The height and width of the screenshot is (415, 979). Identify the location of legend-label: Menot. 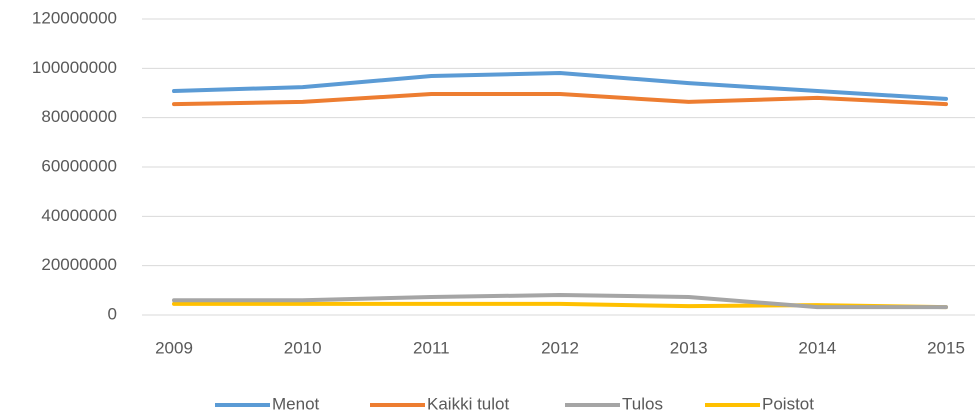
(296, 403).